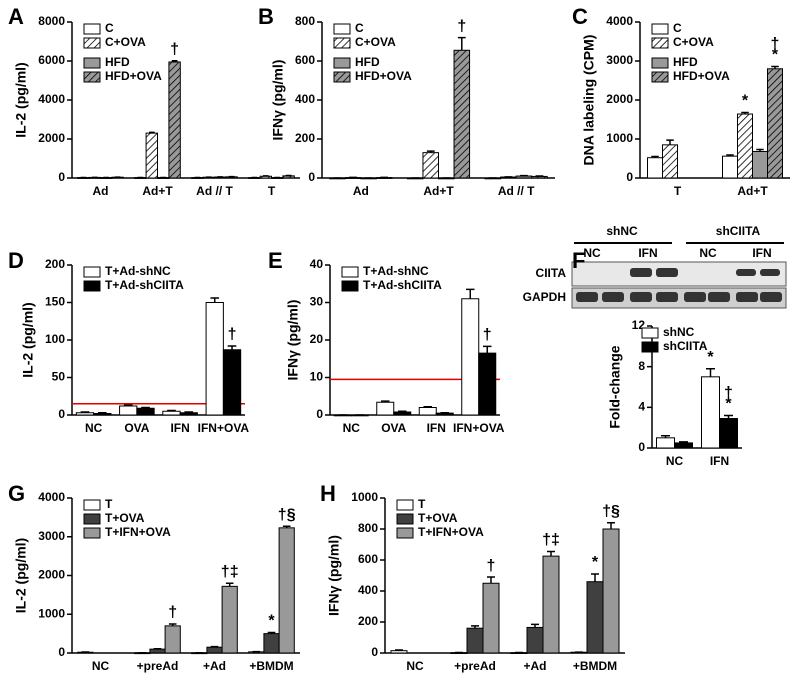 This screenshot has height=682, width=800. Describe the element at coordinates (125, 518) in the screenshot. I see `legend-label: T+OVA` at that location.